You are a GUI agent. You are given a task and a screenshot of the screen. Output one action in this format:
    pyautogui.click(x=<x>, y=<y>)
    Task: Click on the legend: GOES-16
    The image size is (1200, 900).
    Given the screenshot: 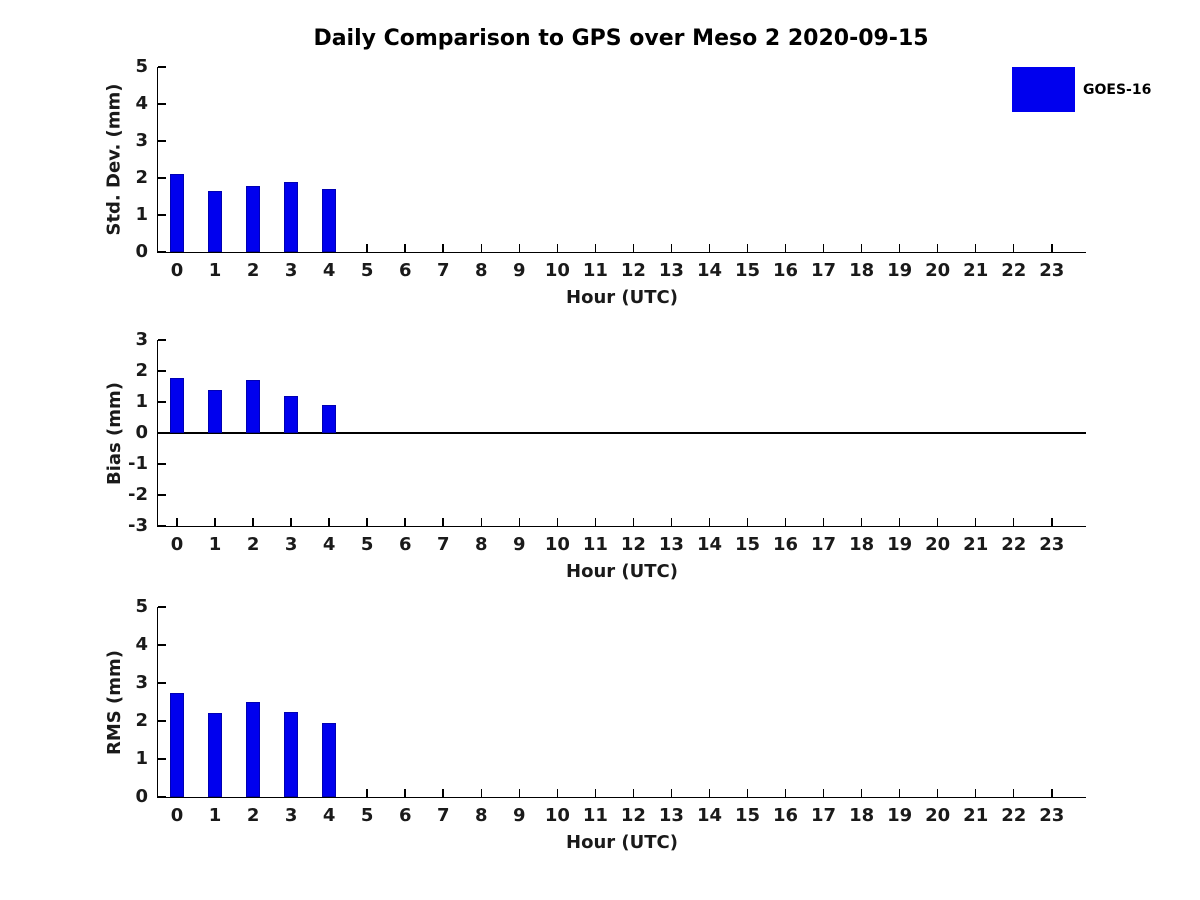 What is the action you would take?
    pyautogui.click(x=1081, y=89)
    